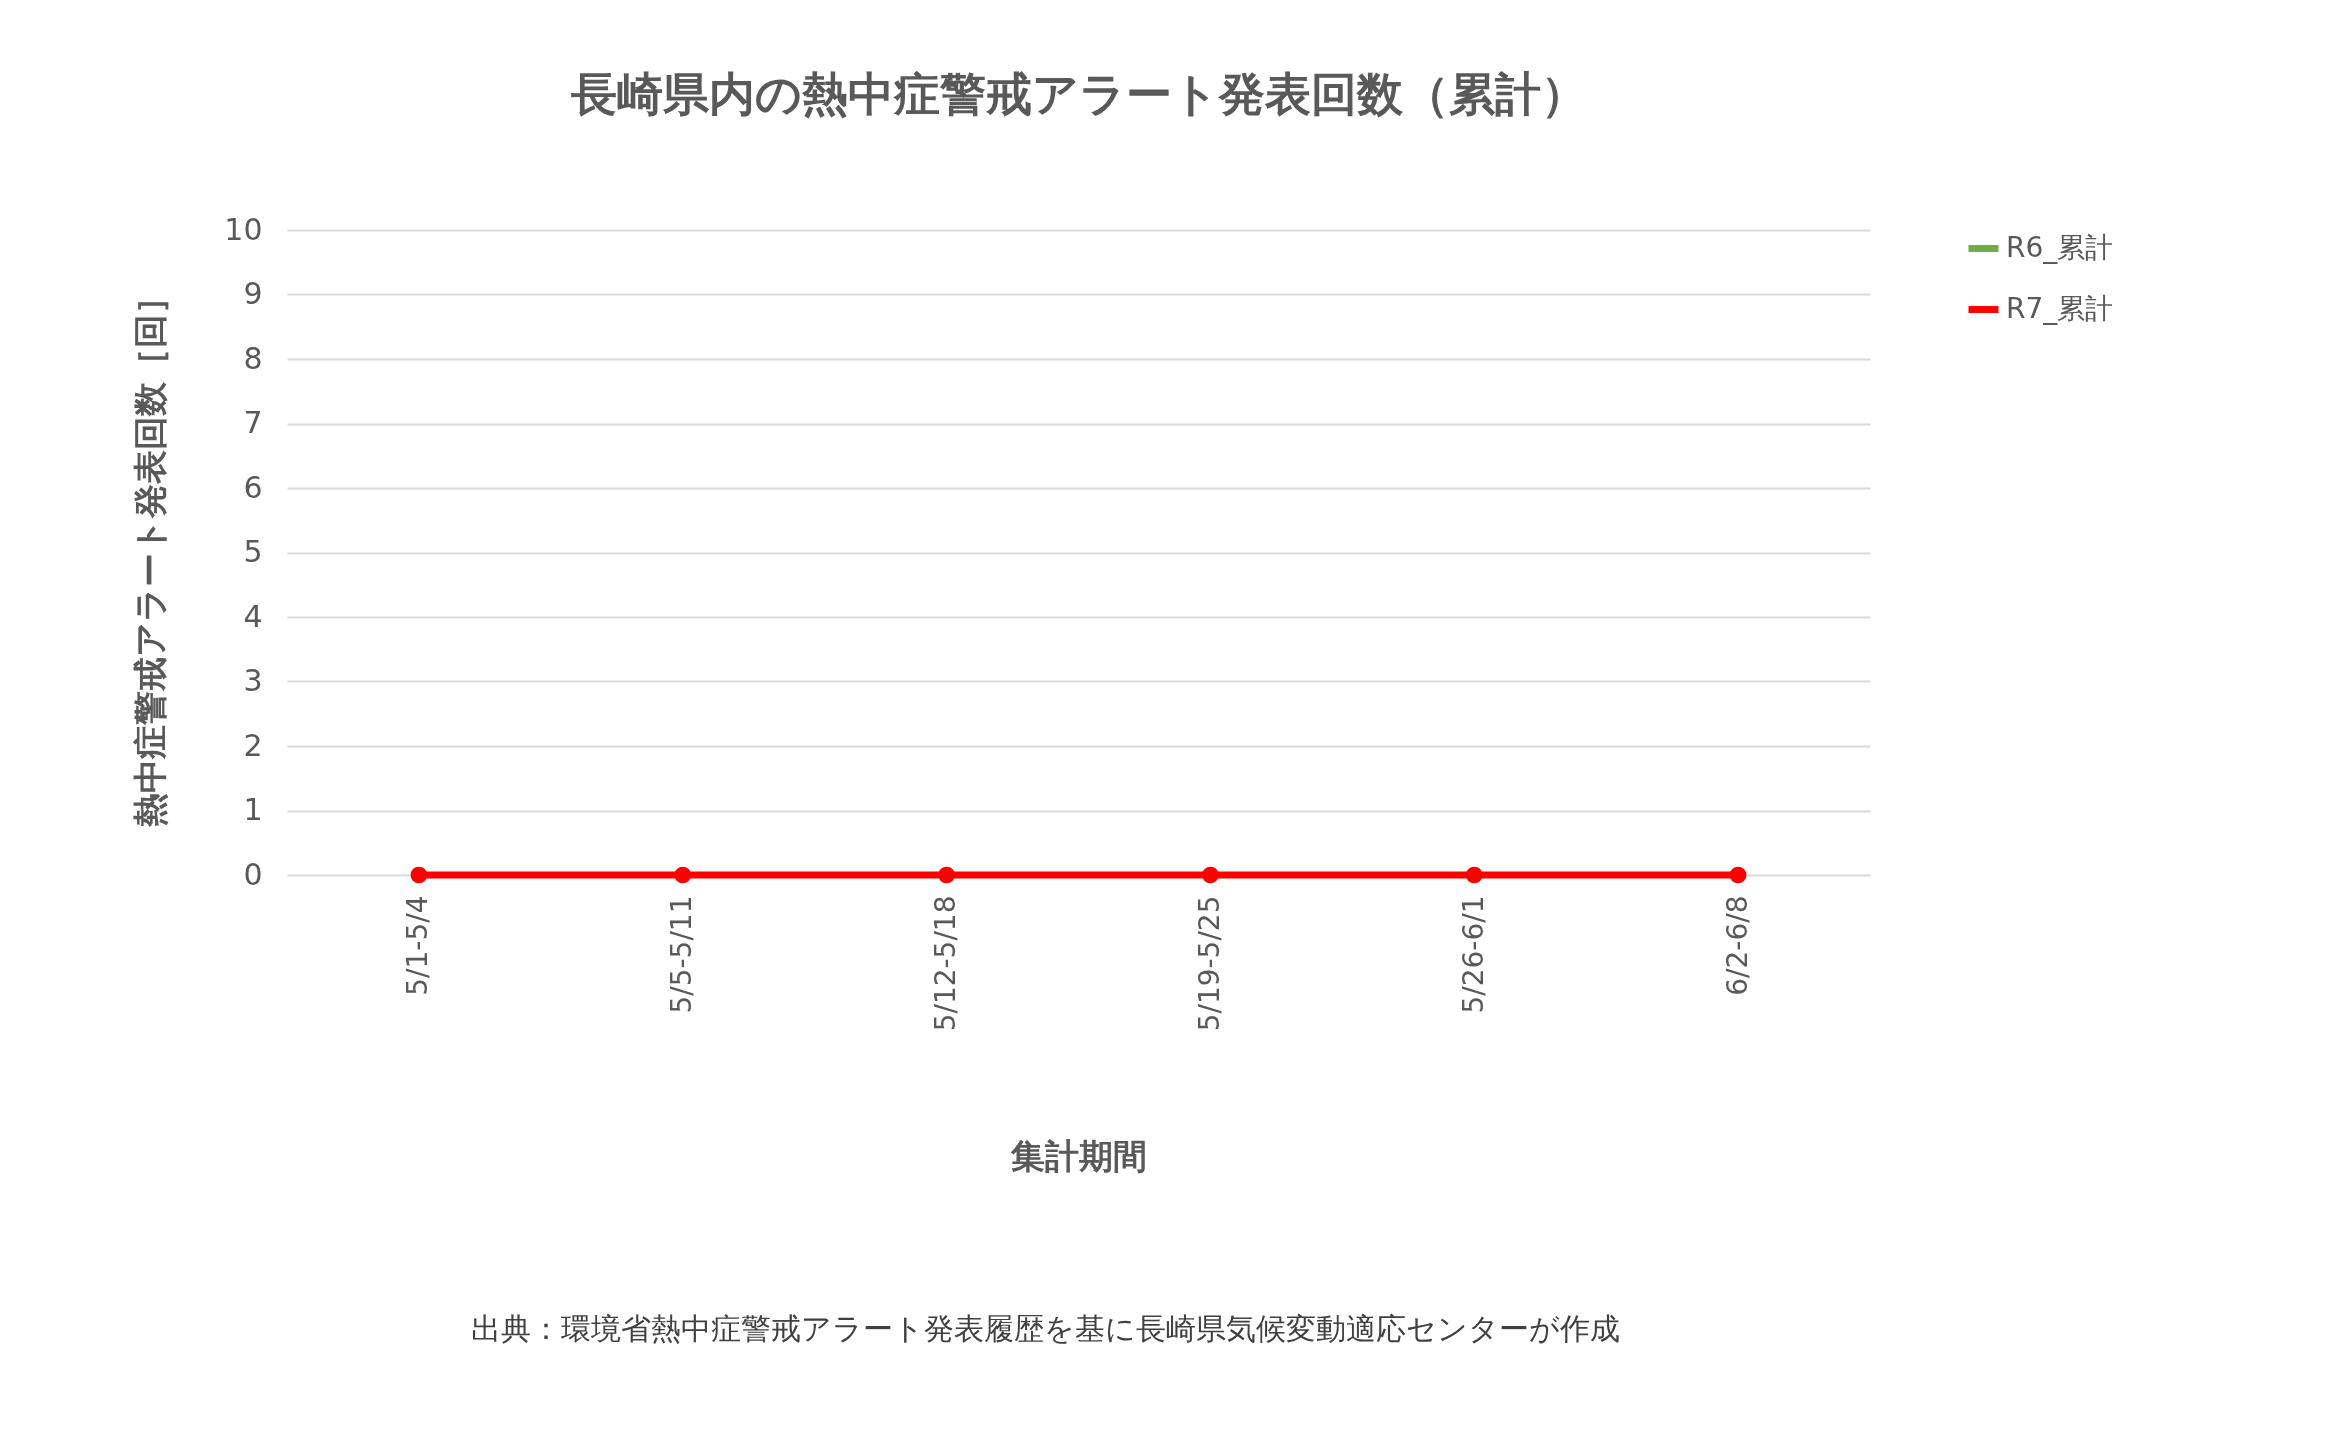 This screenshot has height=1434, width=2347. Describe the element at coordinates (253, 680) in the screenshot. I see `y-tick-label: 3` at that location.